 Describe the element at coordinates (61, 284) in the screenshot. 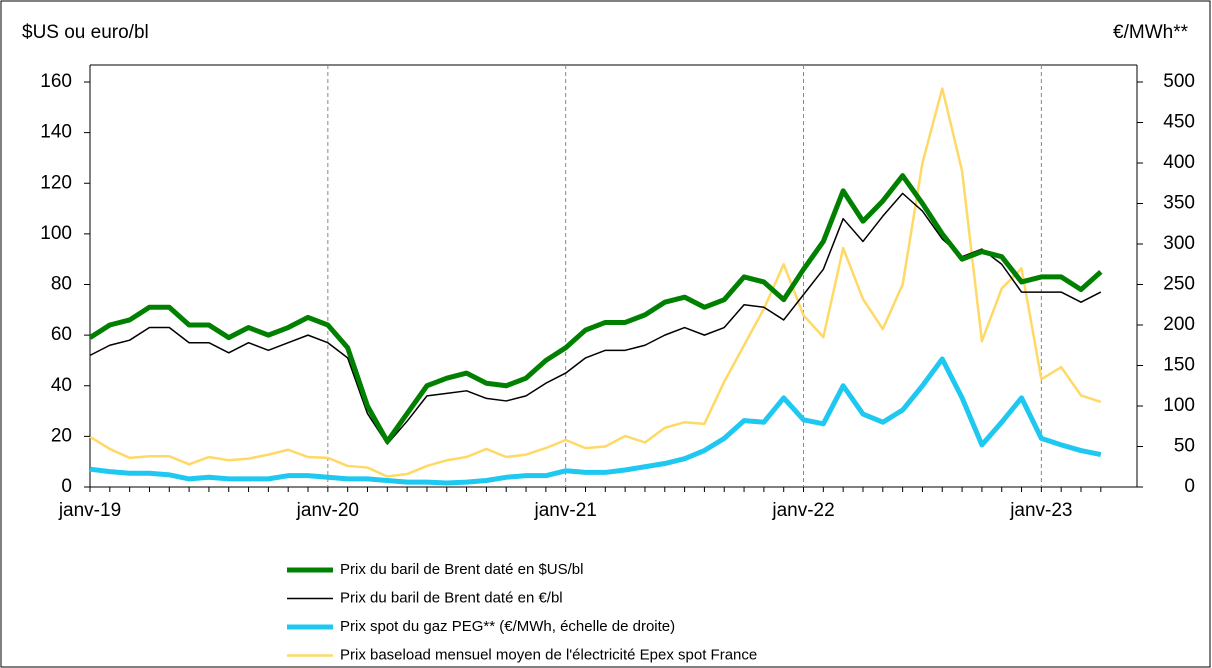

I see `y-tick-label: 80` at that location.